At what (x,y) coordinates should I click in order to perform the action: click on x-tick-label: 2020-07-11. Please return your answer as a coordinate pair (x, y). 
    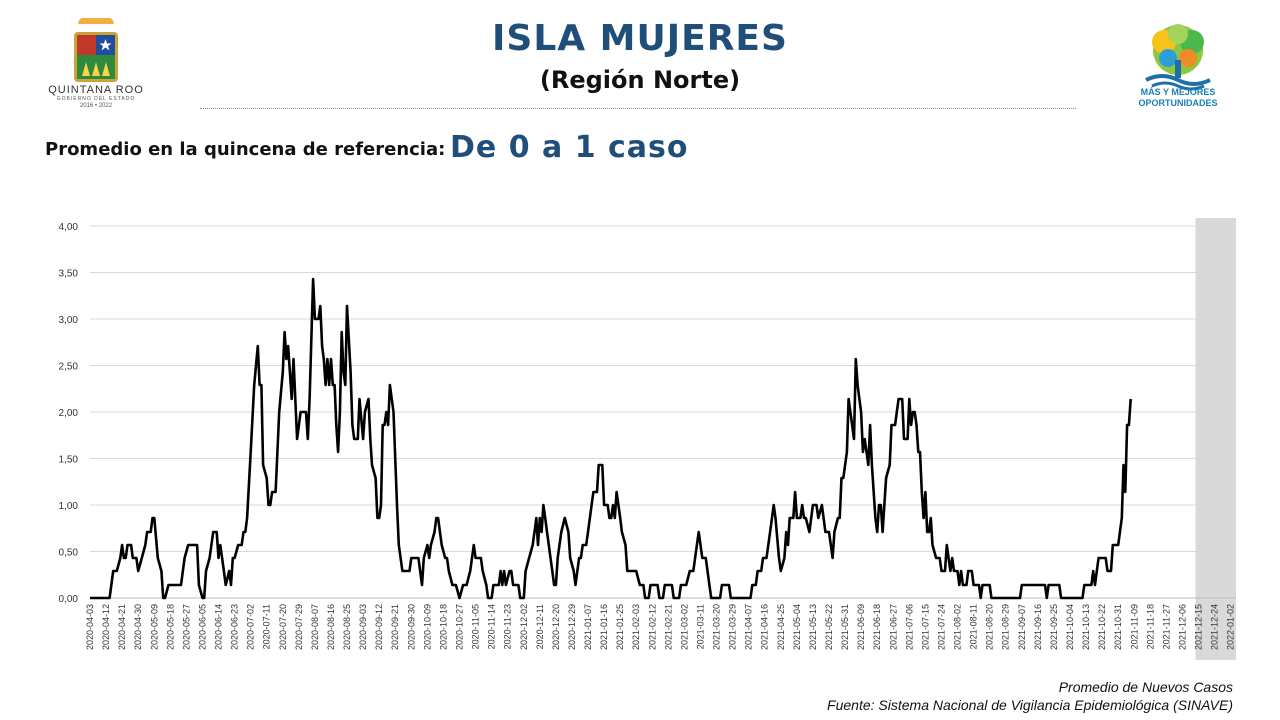
    Looking at the image, I should click on (267, 626).